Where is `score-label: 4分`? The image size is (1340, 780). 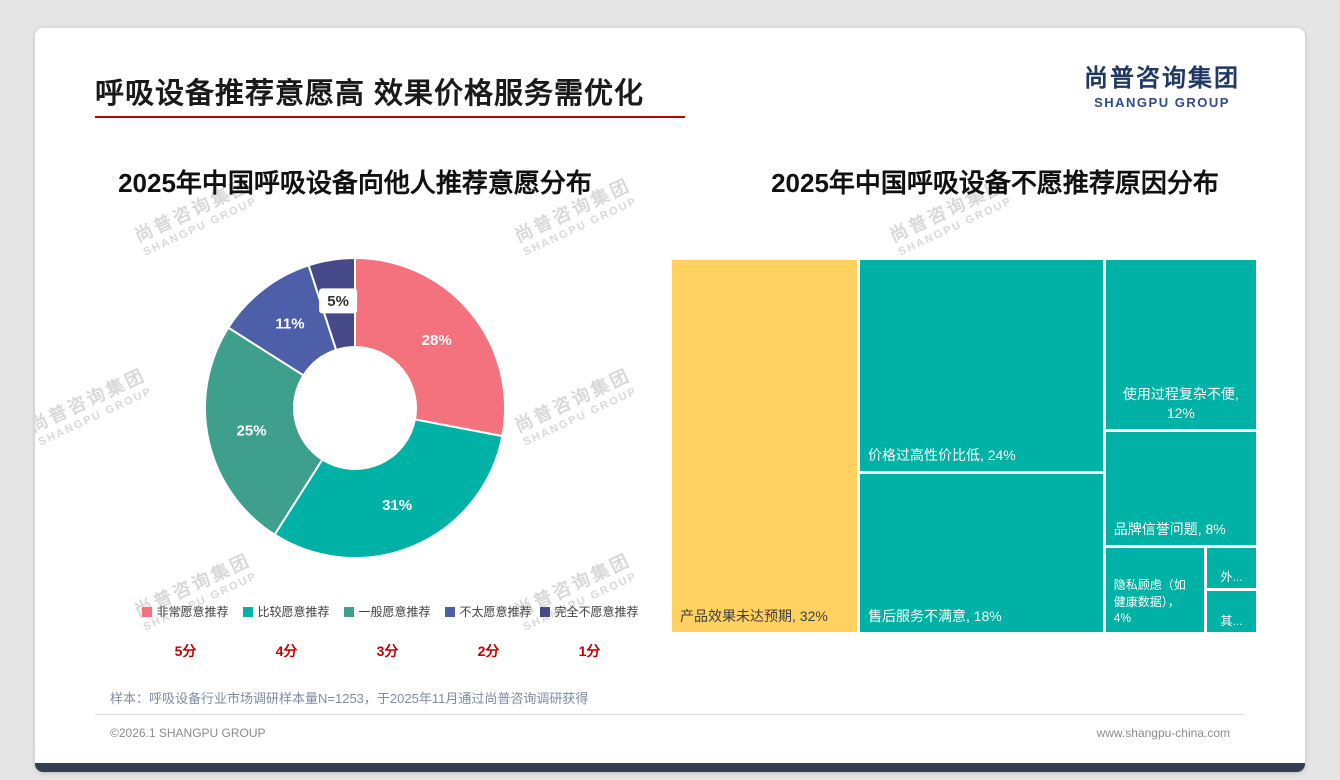
score-label: 4分 is located at coordinates (286, 651).